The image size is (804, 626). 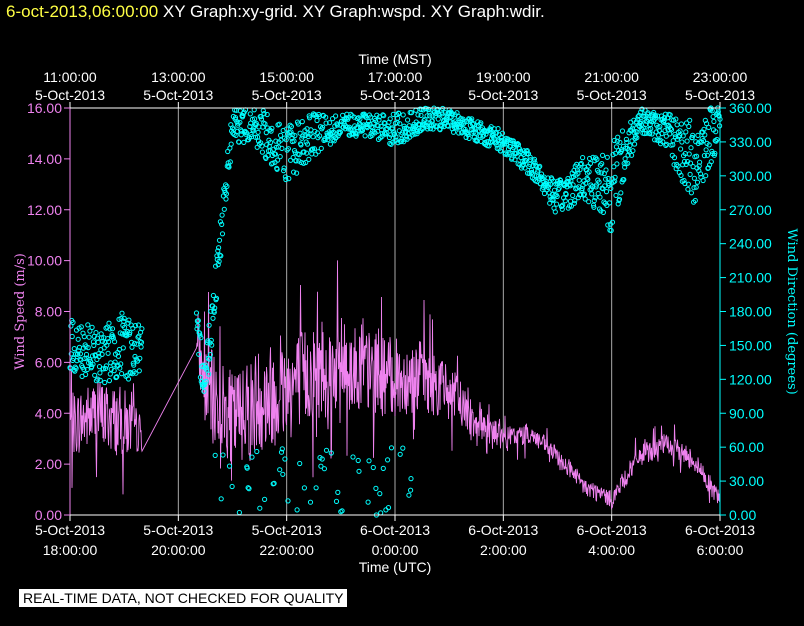 I want to click on bottom-tick-time: 22:00:00, so click(x=286, y=550).